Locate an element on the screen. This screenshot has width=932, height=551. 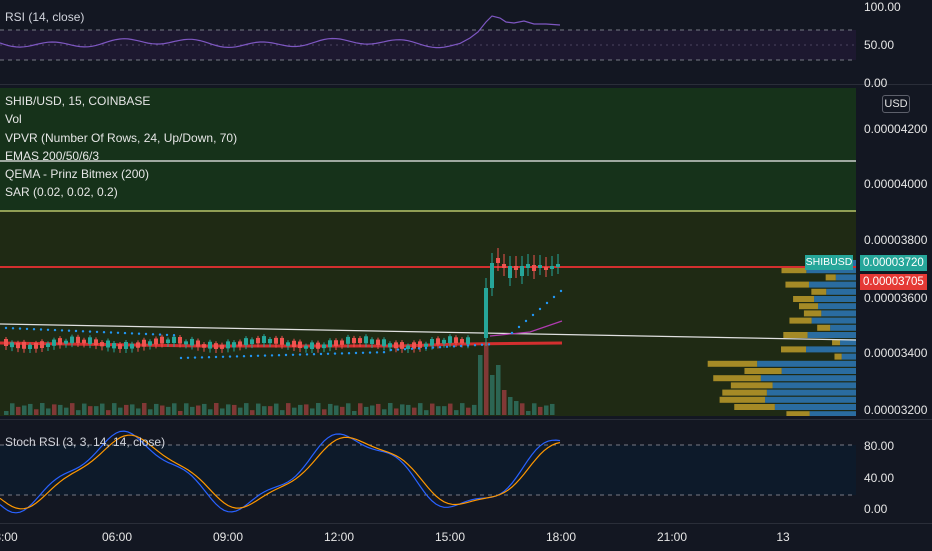
legend-vol: Vol is located at coordinates (13, 119).